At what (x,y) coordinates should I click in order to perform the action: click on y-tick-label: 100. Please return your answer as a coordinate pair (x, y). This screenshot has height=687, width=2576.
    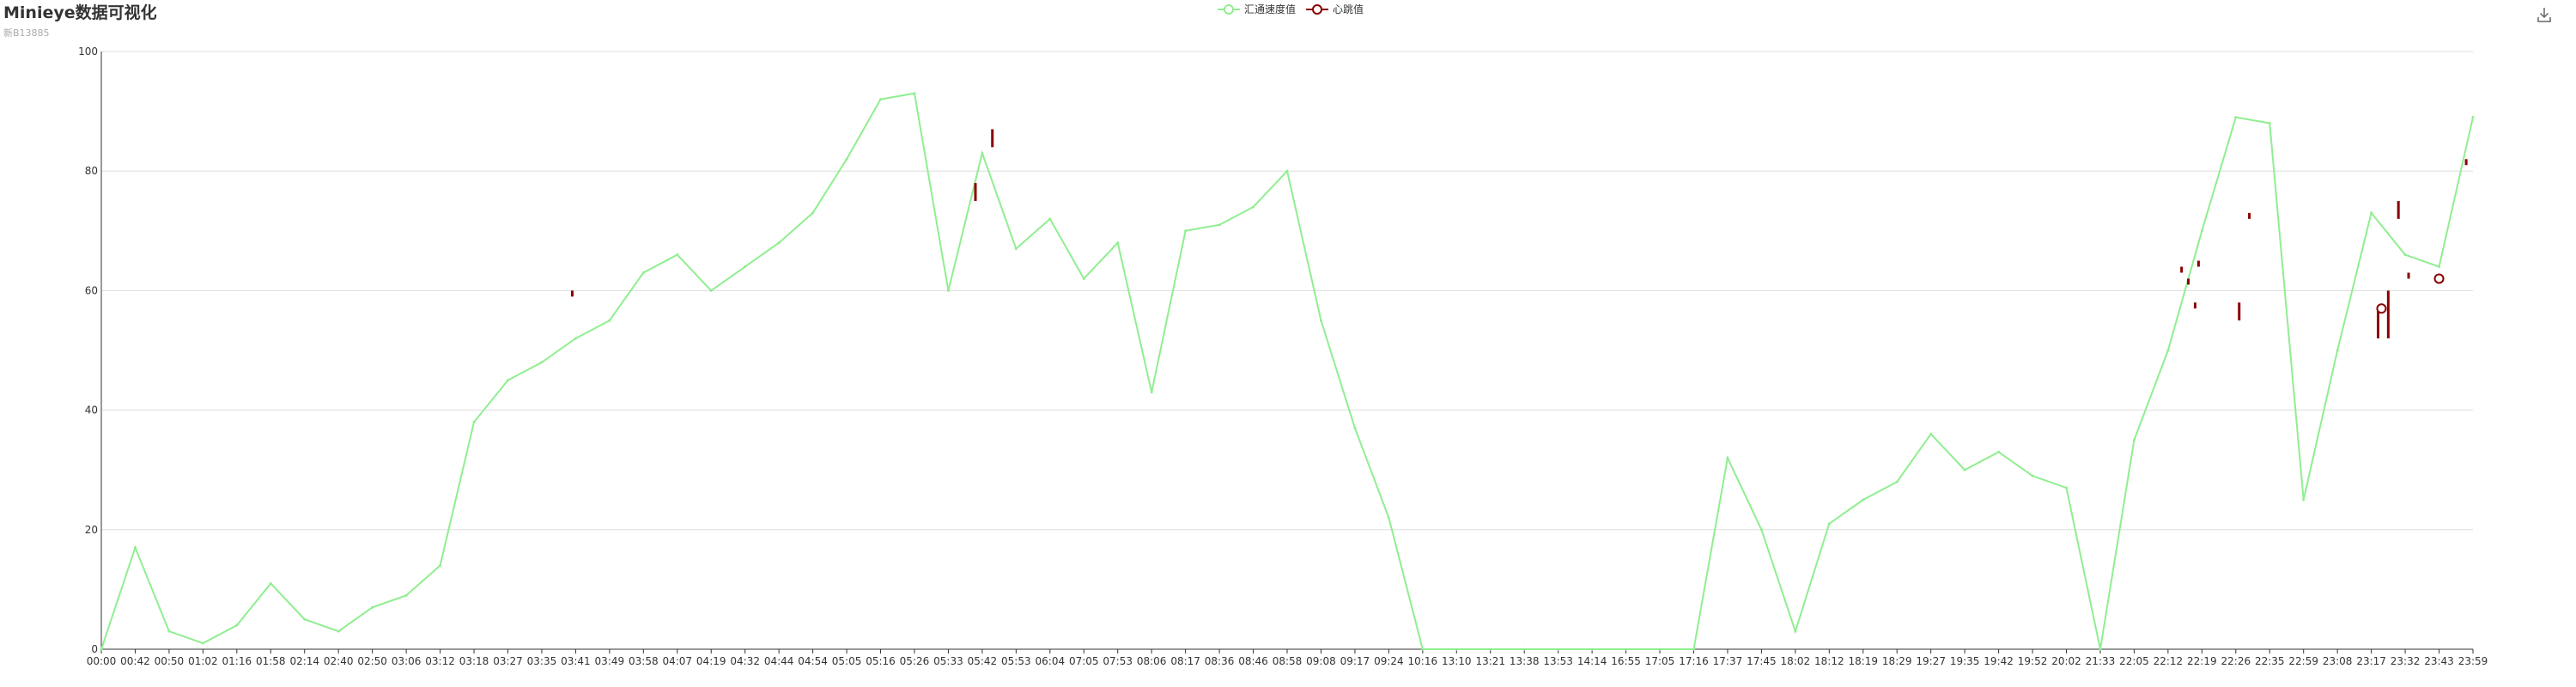
    Looking at the image, I should click on (88, 52).